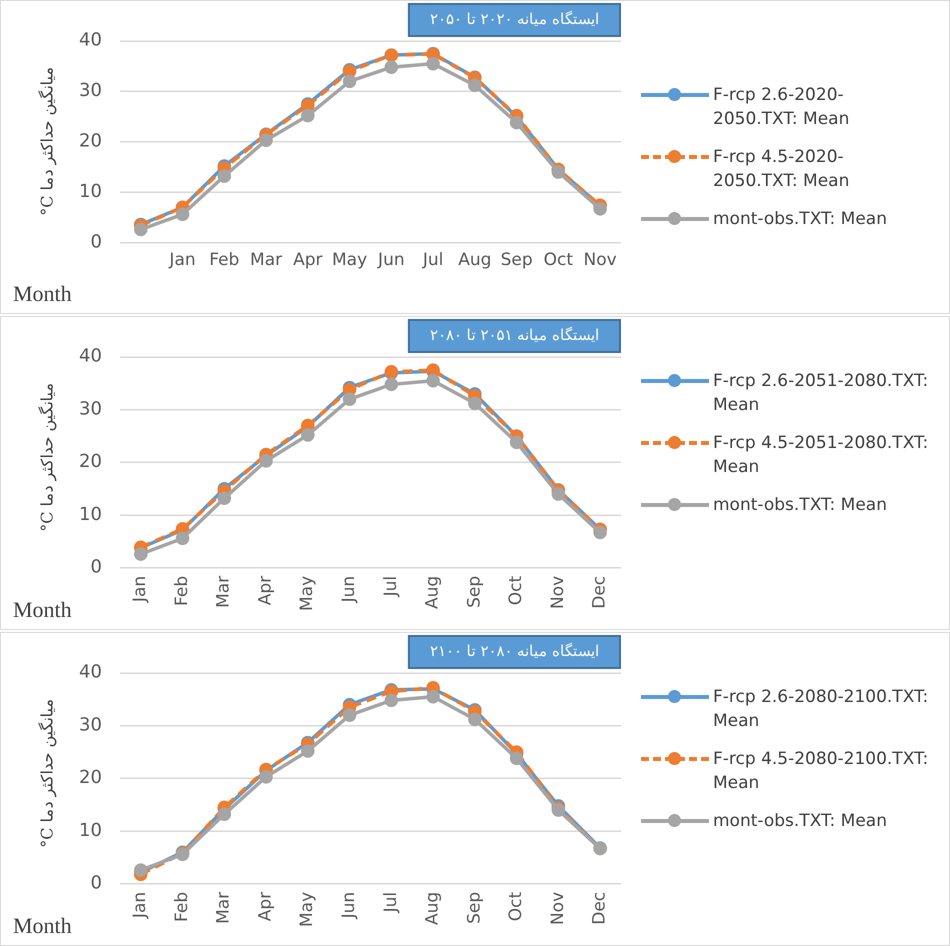 This screenshot has height=946, width=950. I want to click on chart-title: ایستگاه میانه ۲۰۲۰ تا ۲۰۵۰, so click(515, 19).